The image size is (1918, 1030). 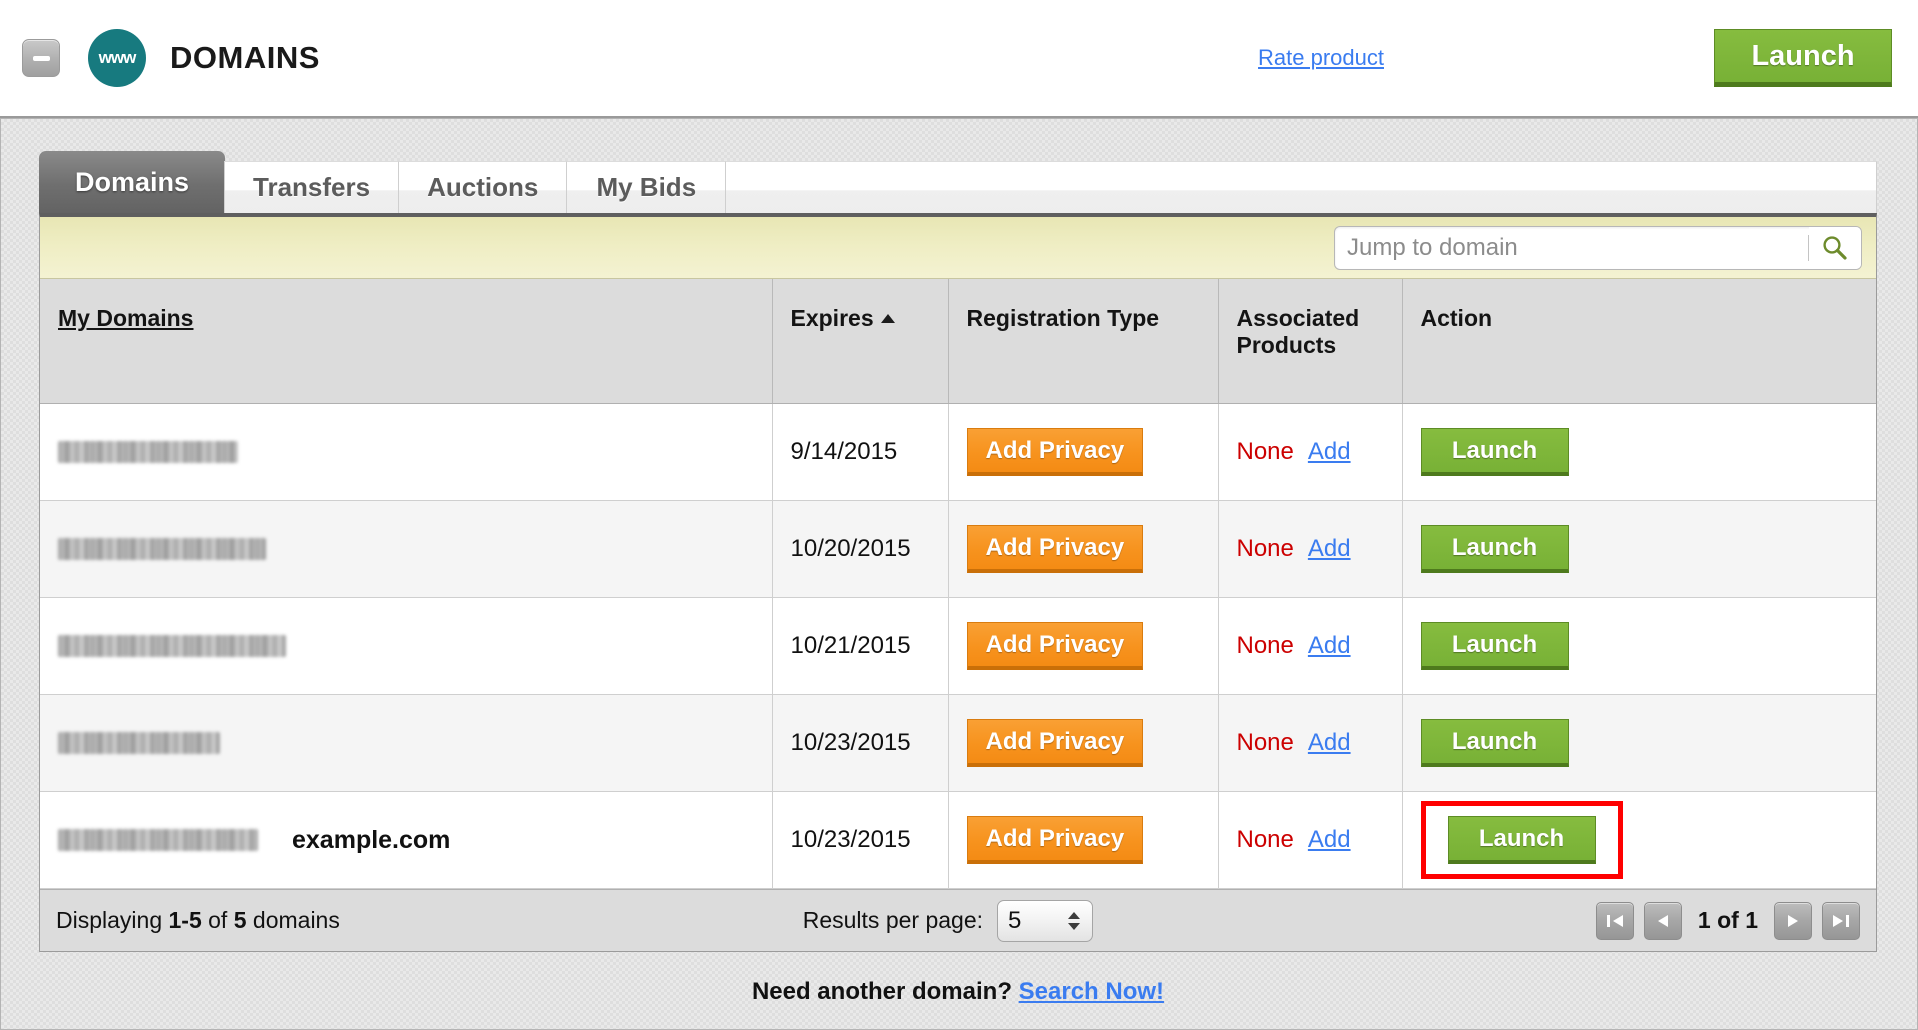 I want to click on search-button, so click(x=1835, y=247).